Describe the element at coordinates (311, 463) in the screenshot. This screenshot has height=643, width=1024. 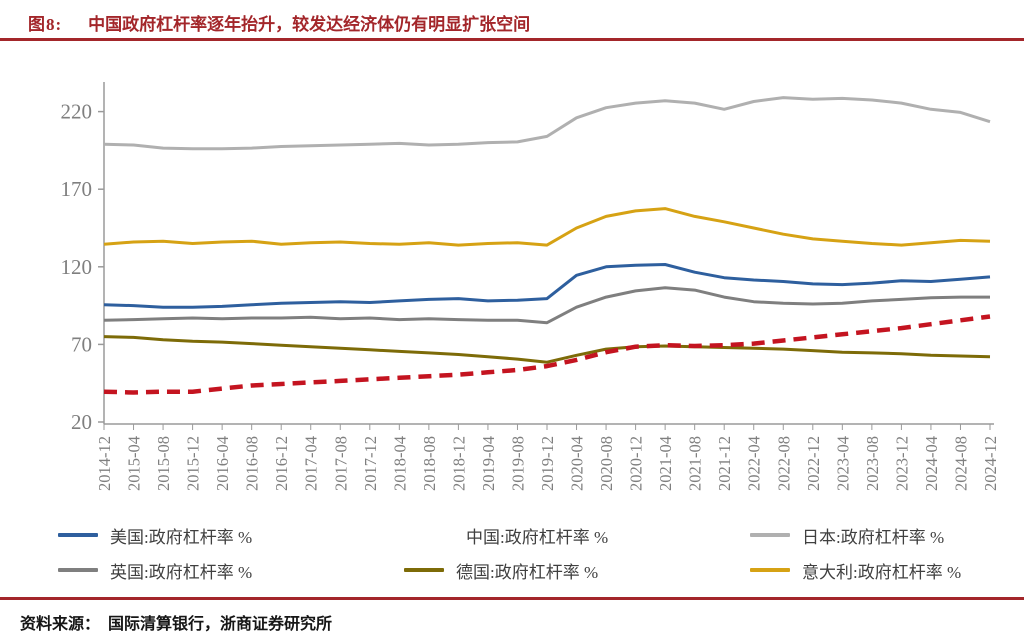
I see `x-tick-label: 2017-04` at that location.